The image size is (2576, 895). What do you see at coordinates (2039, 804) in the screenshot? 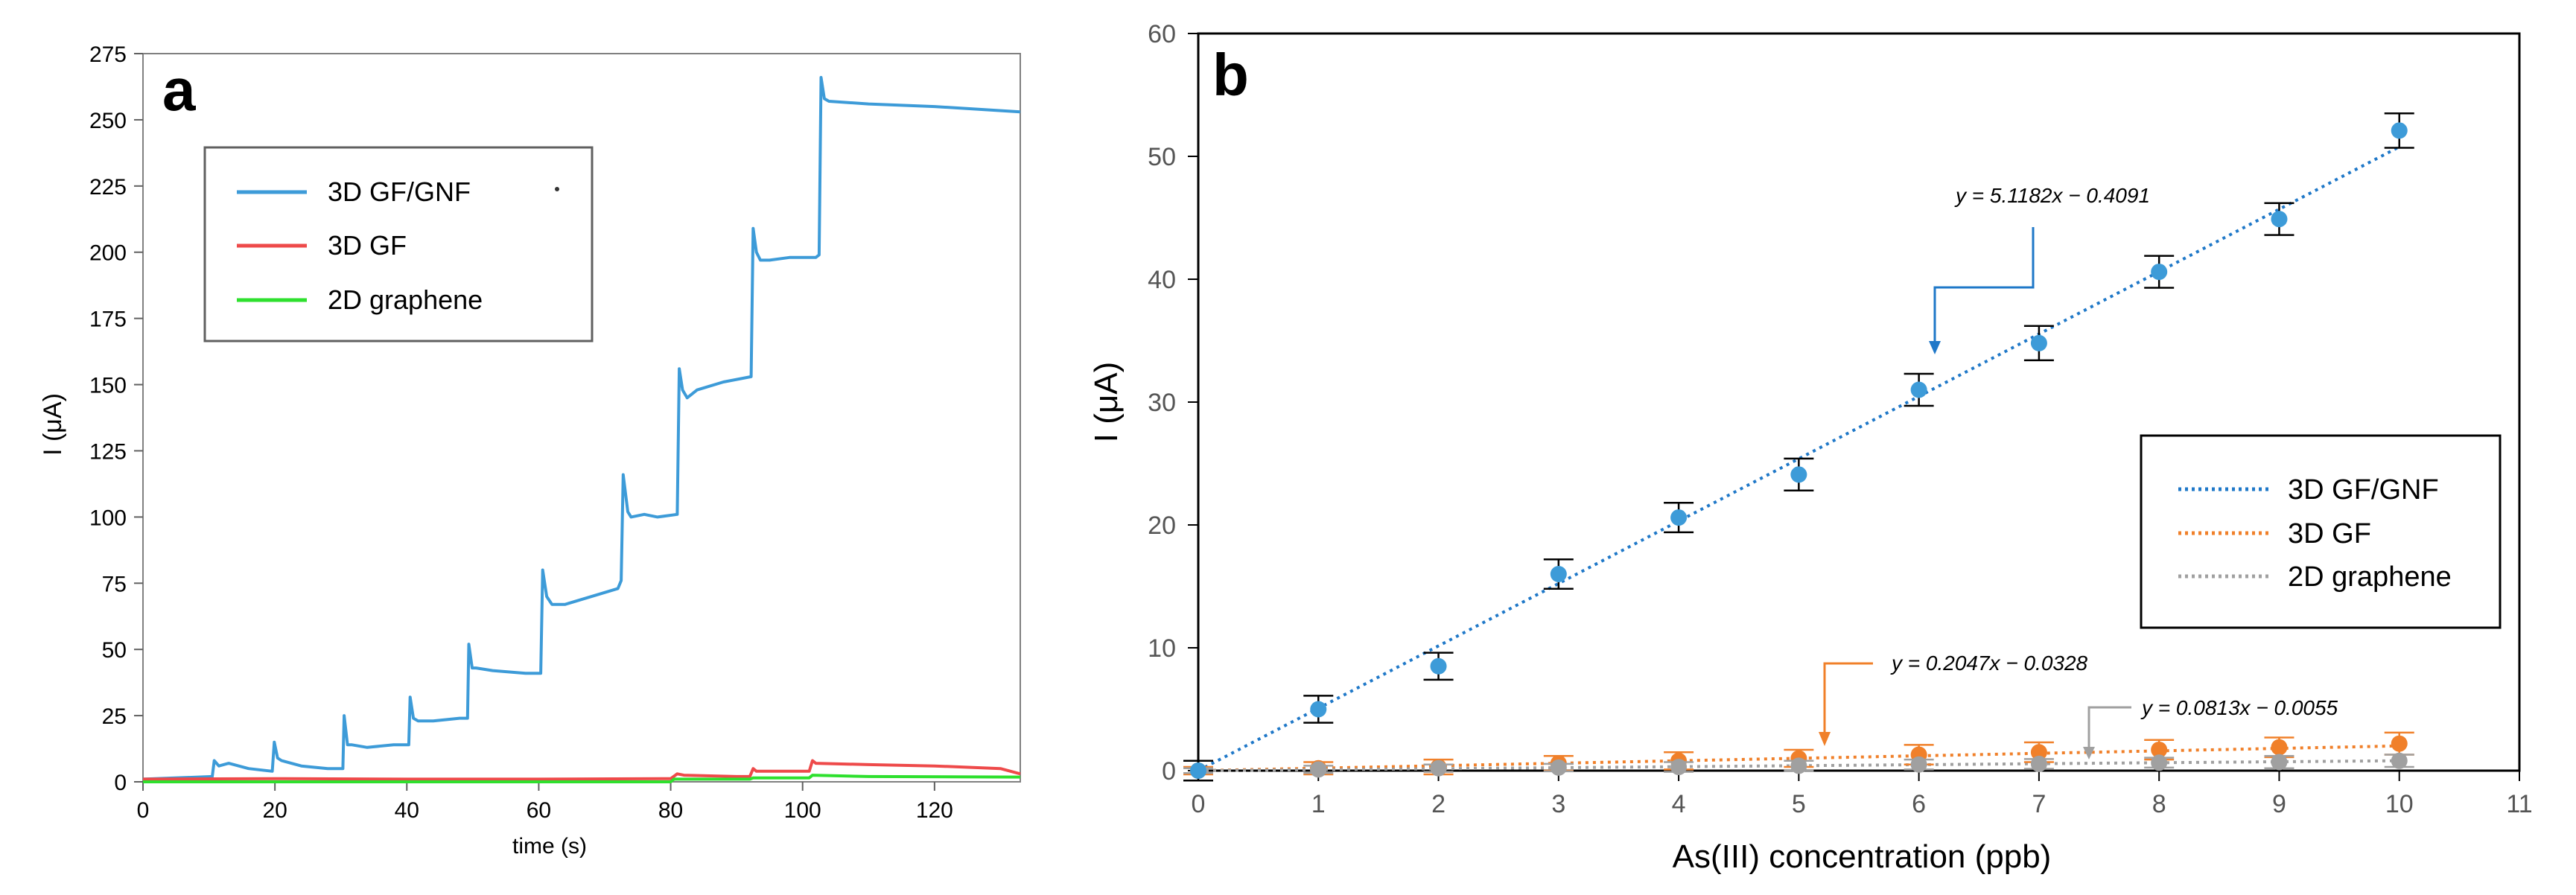
I see `x-tick-label-b-7: 7` at bounding box center [2039, 804].